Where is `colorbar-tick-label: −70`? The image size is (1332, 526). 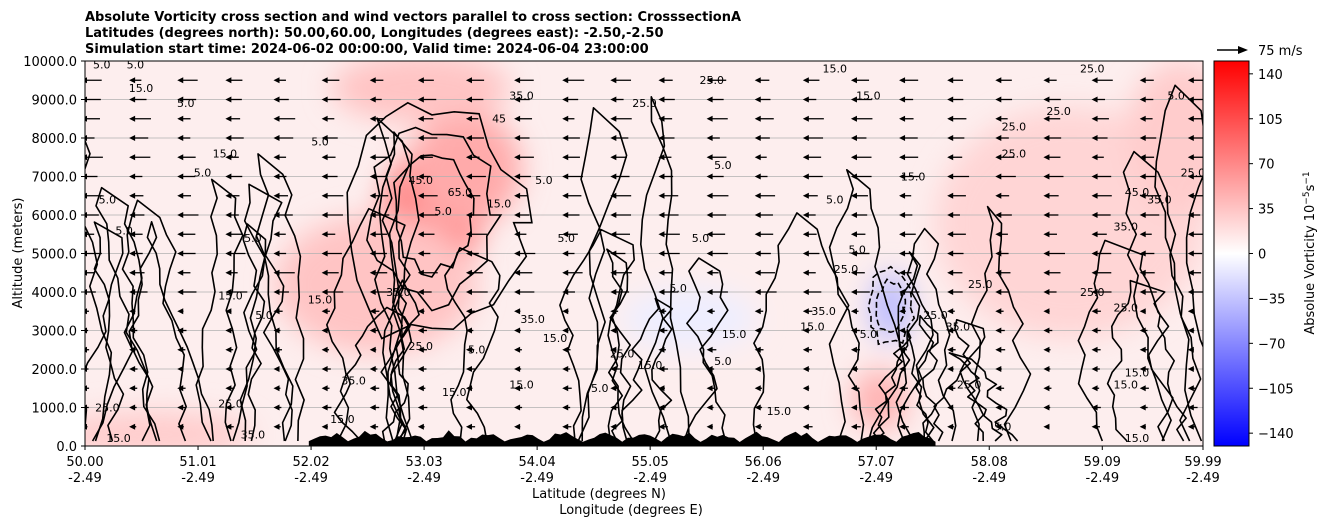 colorbar-tick-label: −70 is located at coordinates (1271, 344).